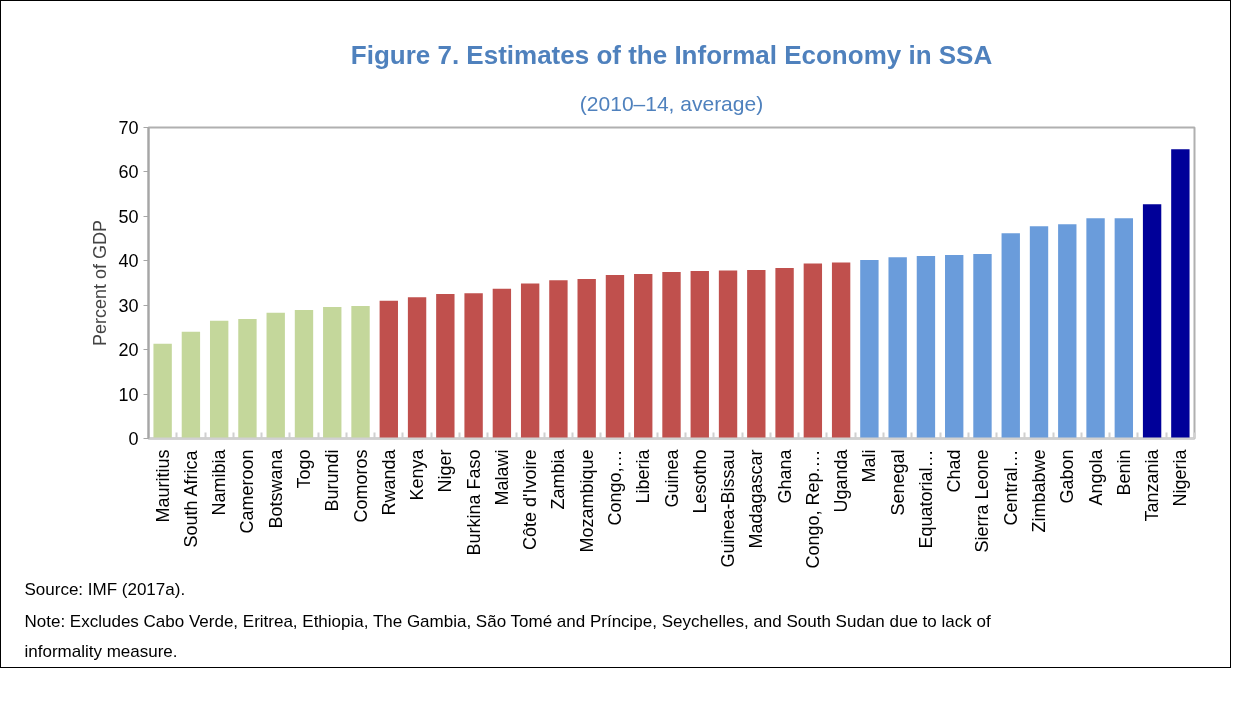  I want to click on x-tick-label: Angola, so click(1095, 477).